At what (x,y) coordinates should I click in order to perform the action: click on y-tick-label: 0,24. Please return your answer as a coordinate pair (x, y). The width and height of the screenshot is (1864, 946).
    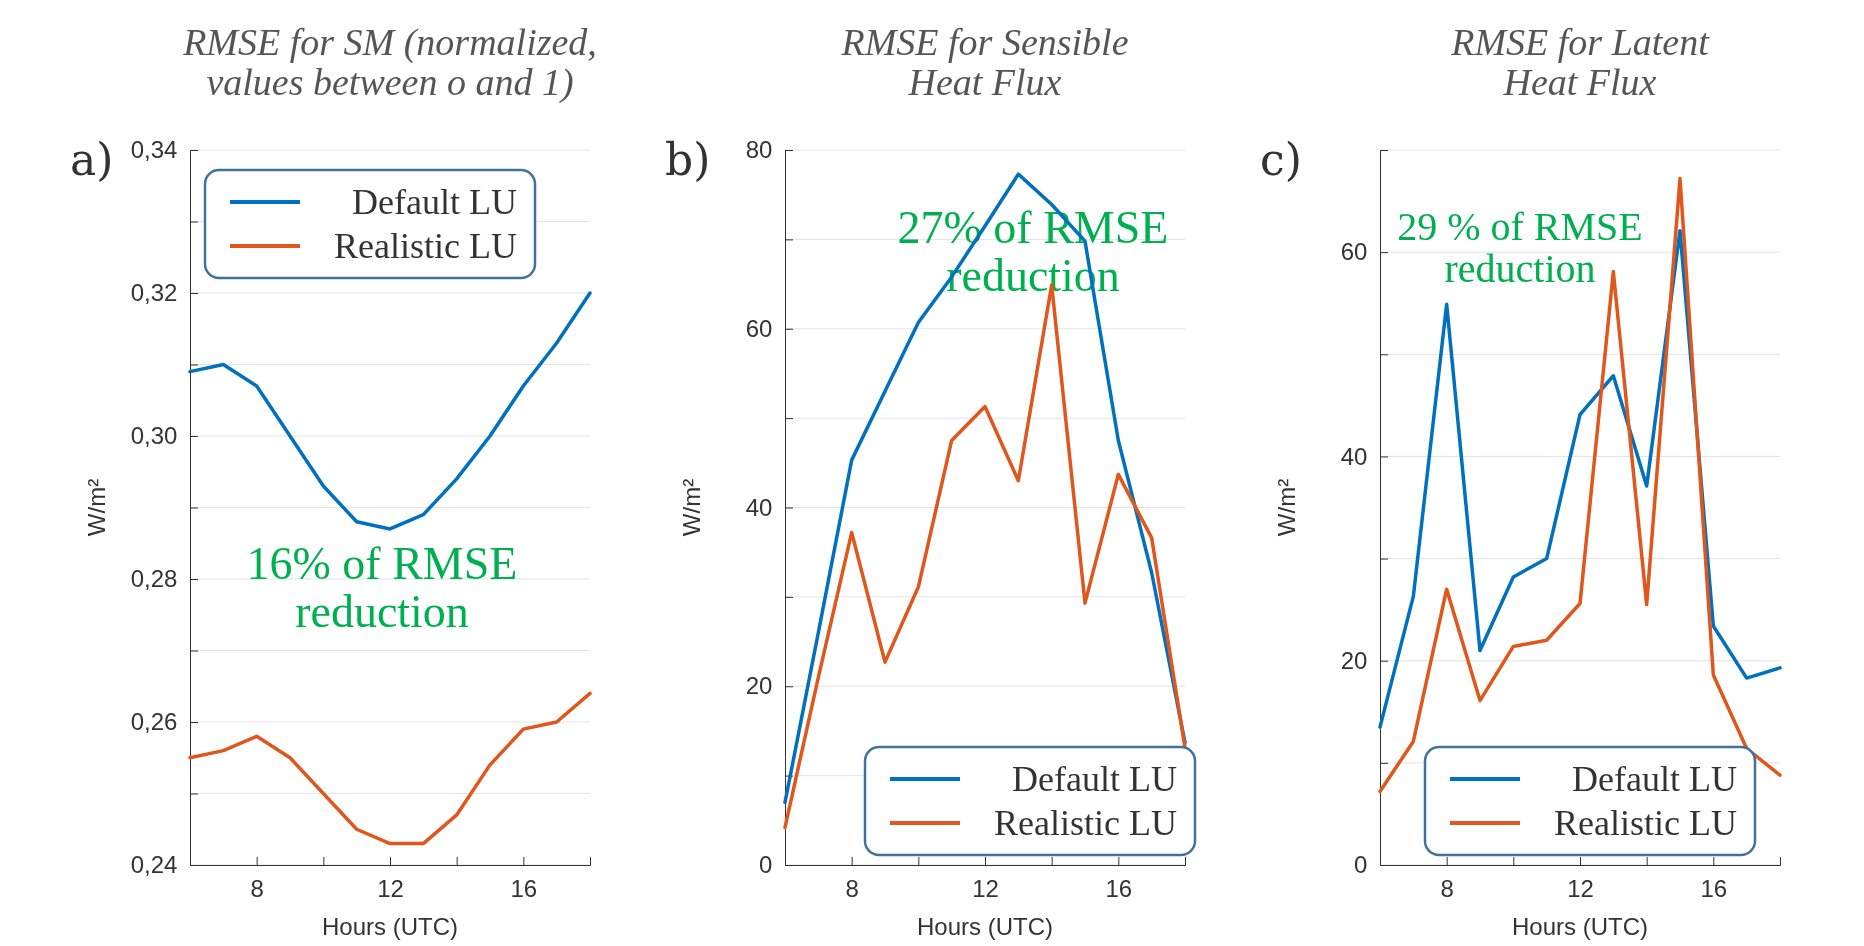
    Looking at the image, I should click on (154, 865).